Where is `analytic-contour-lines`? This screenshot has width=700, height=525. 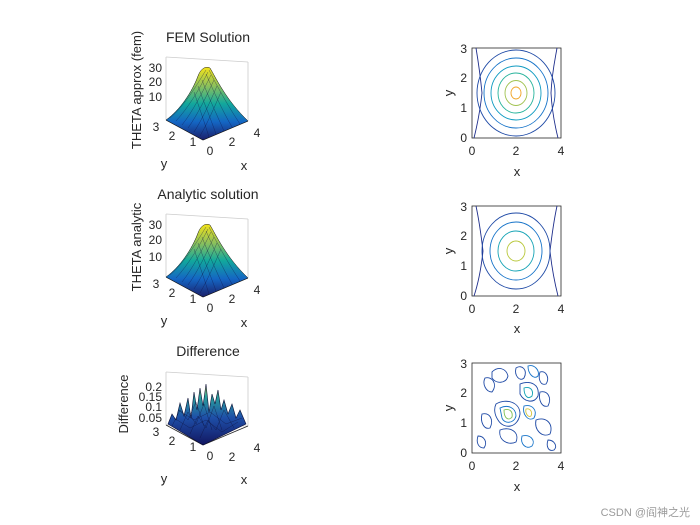 analytic-contour-lines is located at coordinates (516, 251).